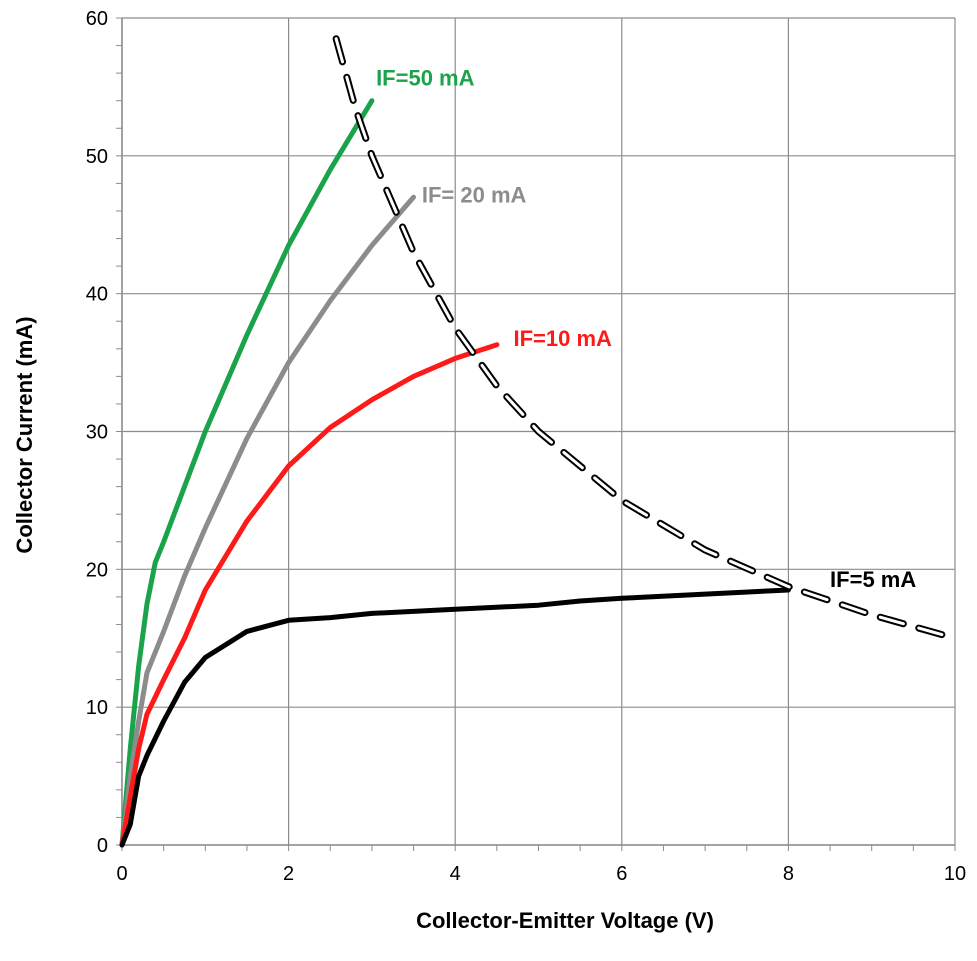 This screenshot has height=961, width=977. I want to click on y-tick-label: 20, so click(97, 570).